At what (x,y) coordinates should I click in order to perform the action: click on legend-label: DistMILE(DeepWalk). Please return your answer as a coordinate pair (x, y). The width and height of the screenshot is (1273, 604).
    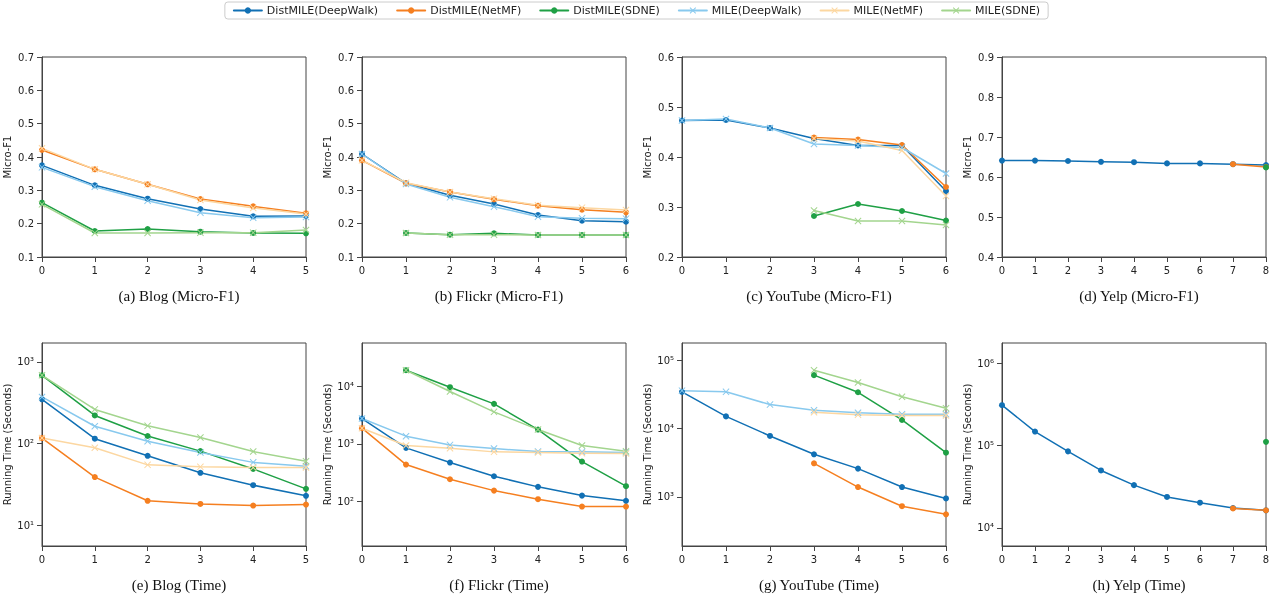
    Looking at the image, I should click on (322, 10).